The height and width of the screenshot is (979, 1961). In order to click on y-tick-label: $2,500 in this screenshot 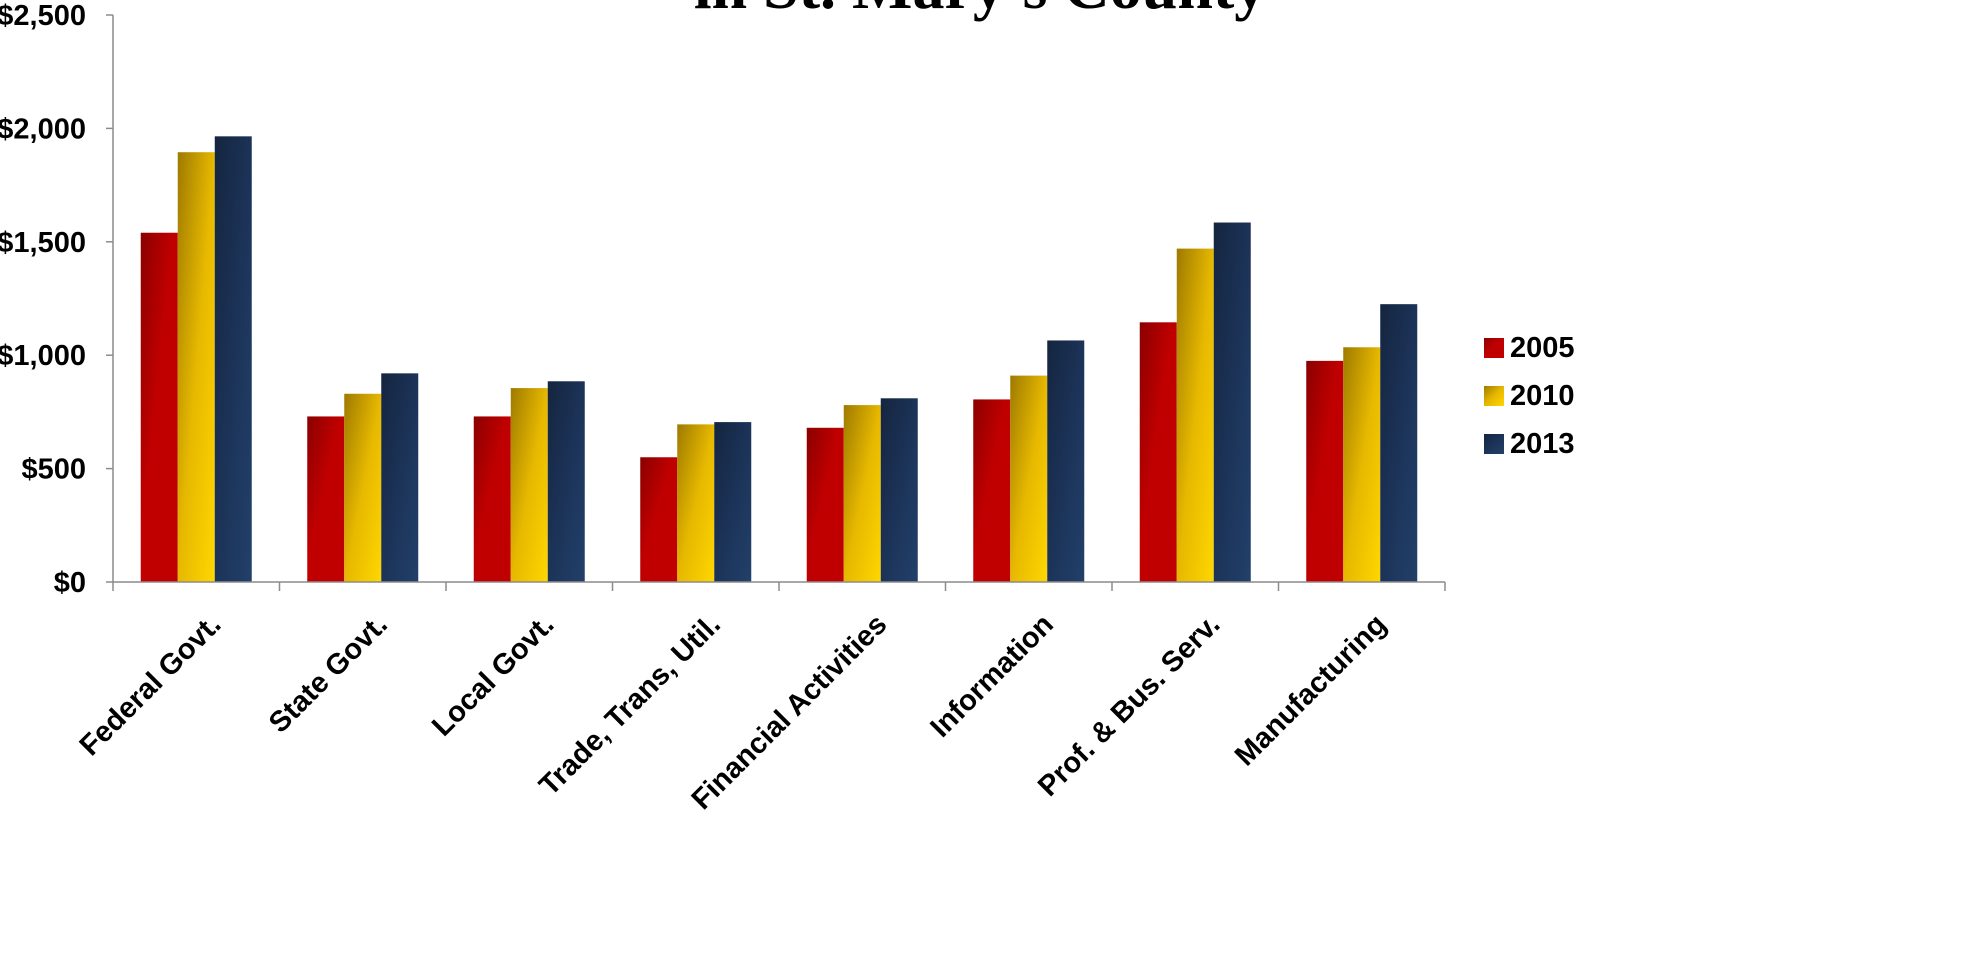, I will do `click(43, 16)`.